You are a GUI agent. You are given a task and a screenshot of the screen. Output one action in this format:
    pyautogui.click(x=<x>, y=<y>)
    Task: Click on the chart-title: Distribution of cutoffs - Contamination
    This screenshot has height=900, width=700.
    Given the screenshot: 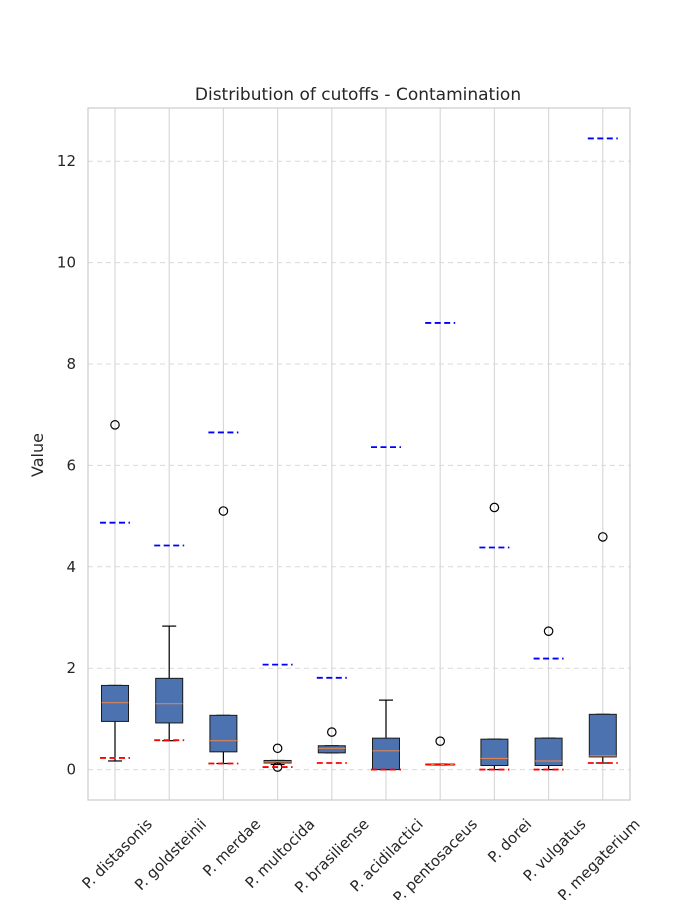 What is the action you would take?
    pyautogui.click(x=358, y=95)
    